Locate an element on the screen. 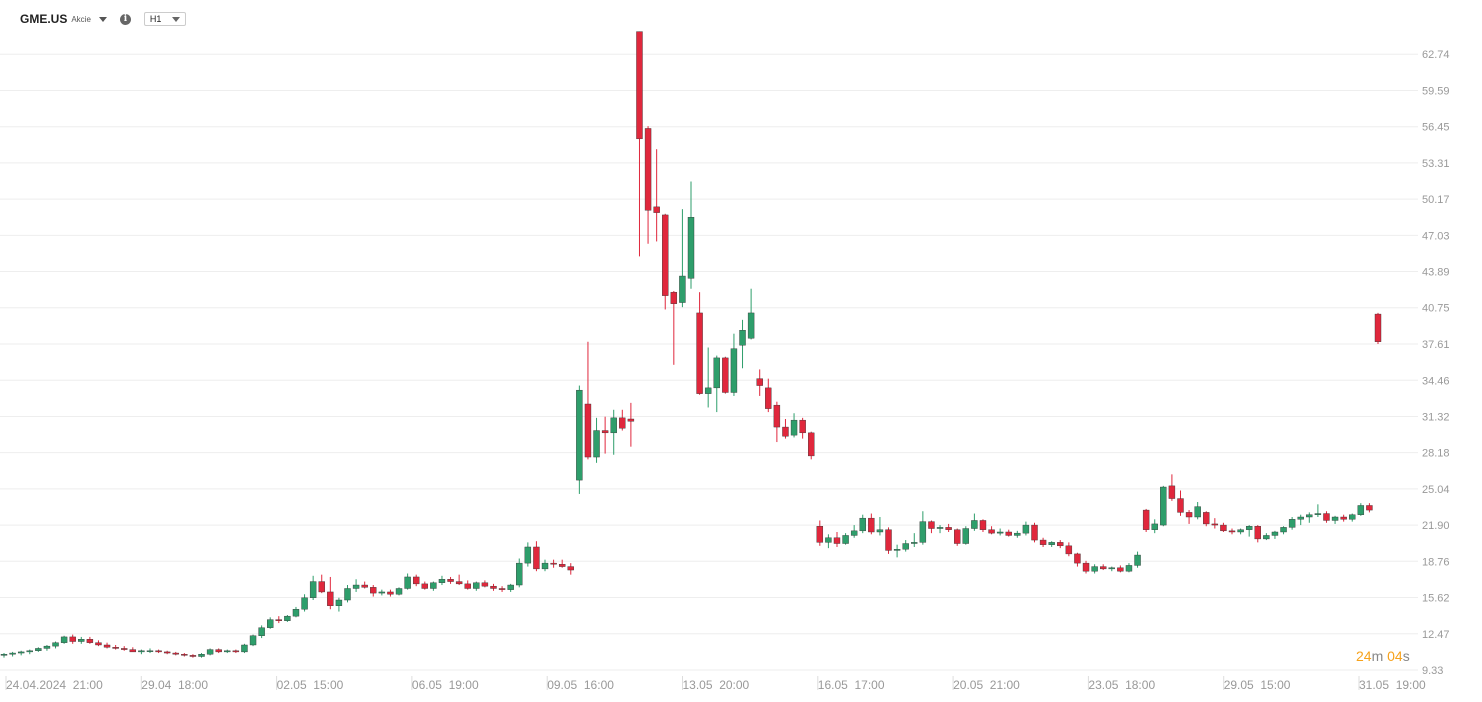 This screenshot has width=1482, height=702. symbol-dropdown-chevron-down-icon is located at coordinates (102, 19).